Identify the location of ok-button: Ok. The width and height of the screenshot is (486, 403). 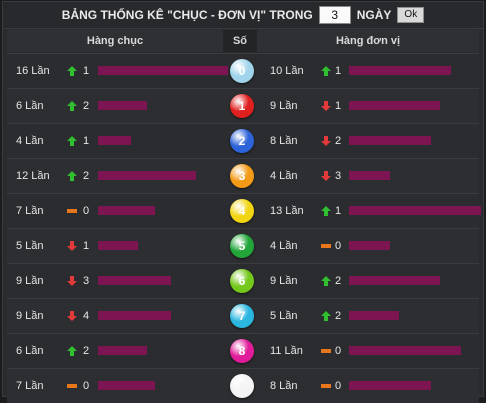
(411, 15).